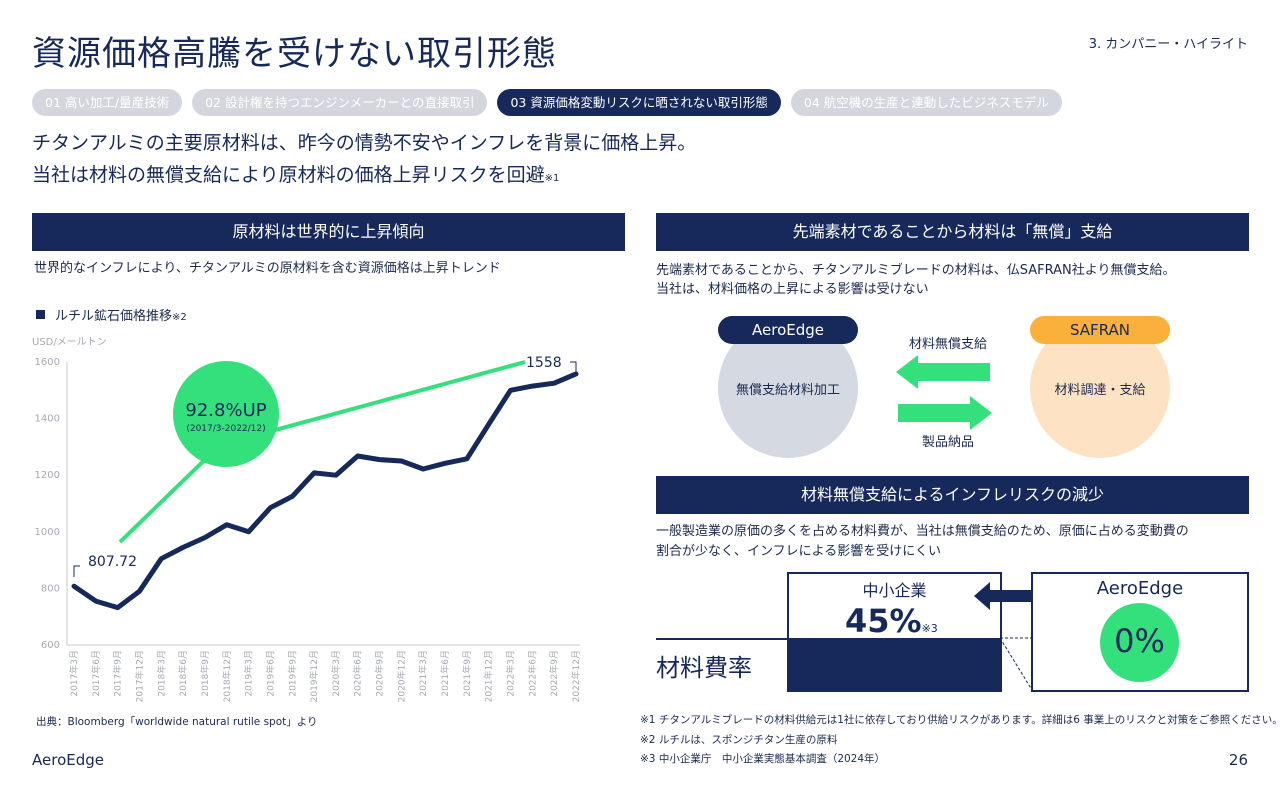  I want to click on x-tick-label: 2019年9月, so click(292, 673).